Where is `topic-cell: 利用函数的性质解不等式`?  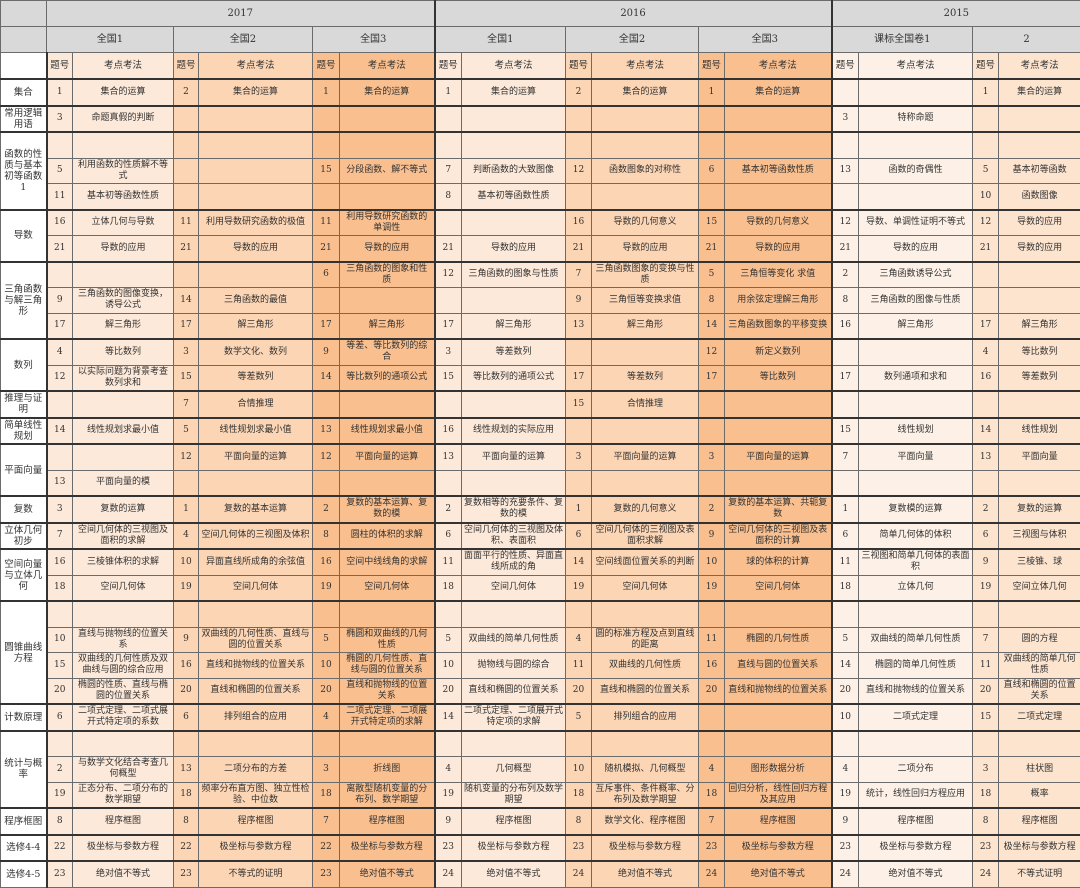
topic-cell: 利用函数的性质解不等式 is located at coordinates (123, 171).